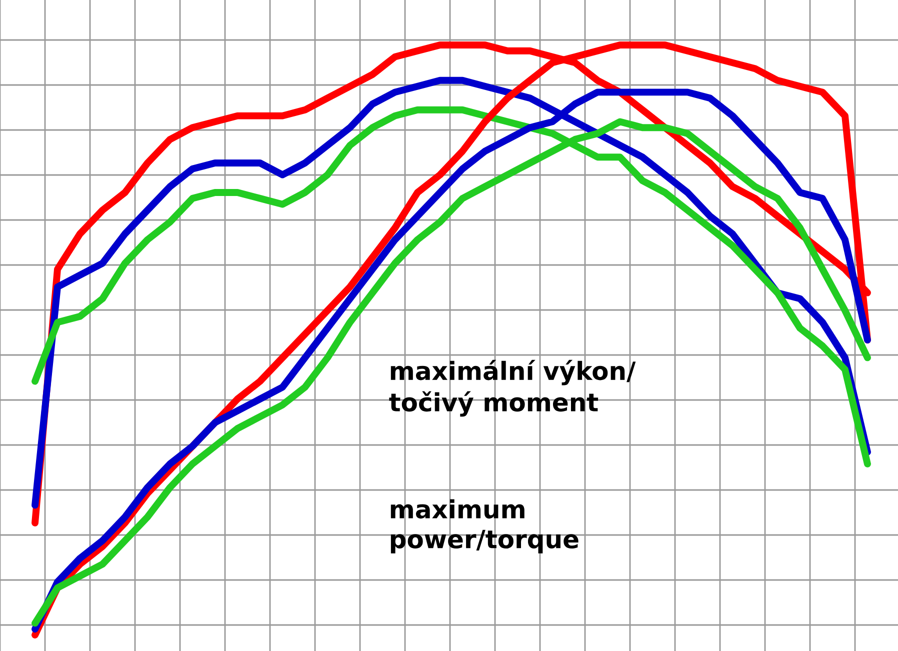 The image size is (898, 651). I want to click on annotation: maximum power/torque, so click(484, 526).